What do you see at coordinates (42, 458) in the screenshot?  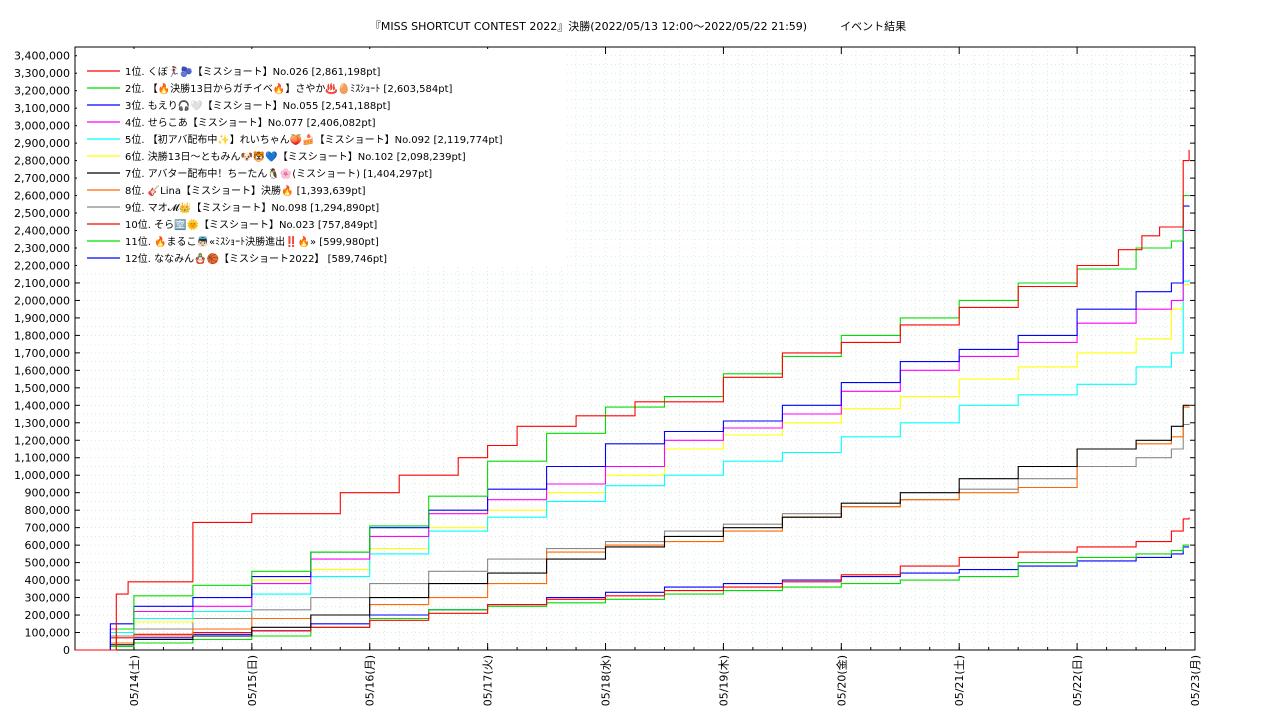 I see `y-tick-label: 1,100,000` at bounding box center [42, 458].